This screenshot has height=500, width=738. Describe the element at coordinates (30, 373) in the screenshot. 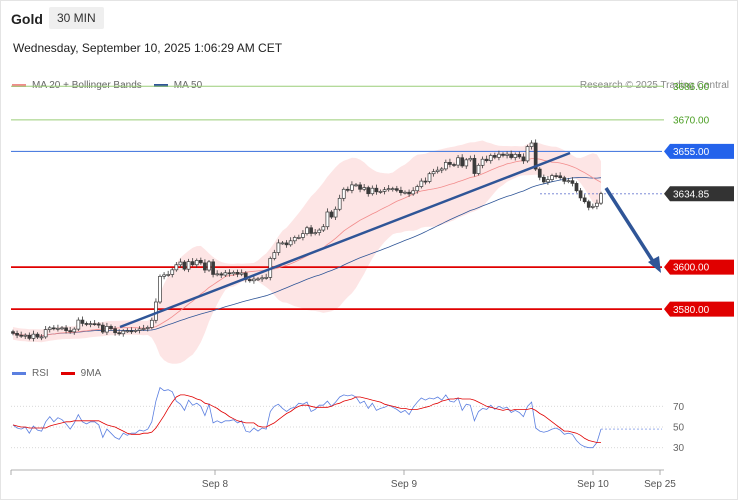

I see `legend-item-rsi: RSI` at that location.